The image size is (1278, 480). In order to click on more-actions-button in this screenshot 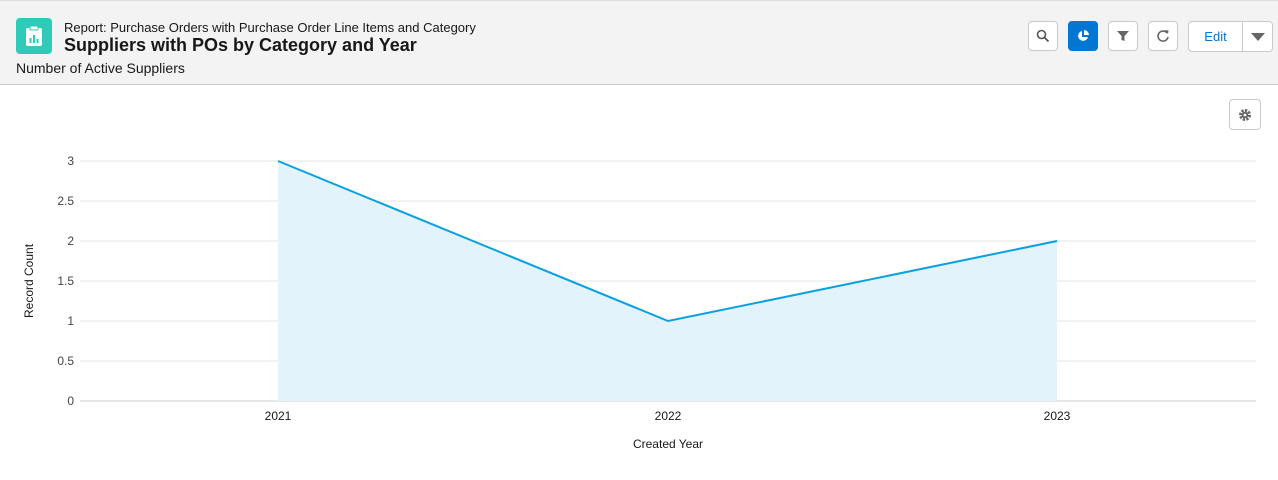, I will do `click(1257, 36)`.